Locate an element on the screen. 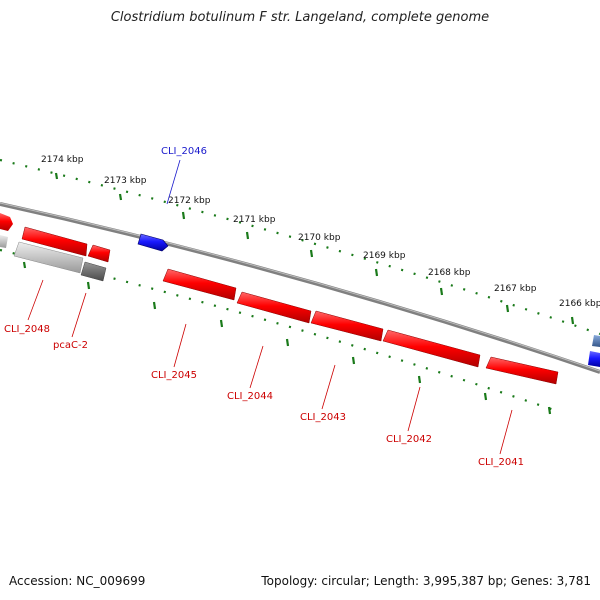 This screenshot has height=600, width=600. gene-cli-2048 is located at coordinates (48, 257).